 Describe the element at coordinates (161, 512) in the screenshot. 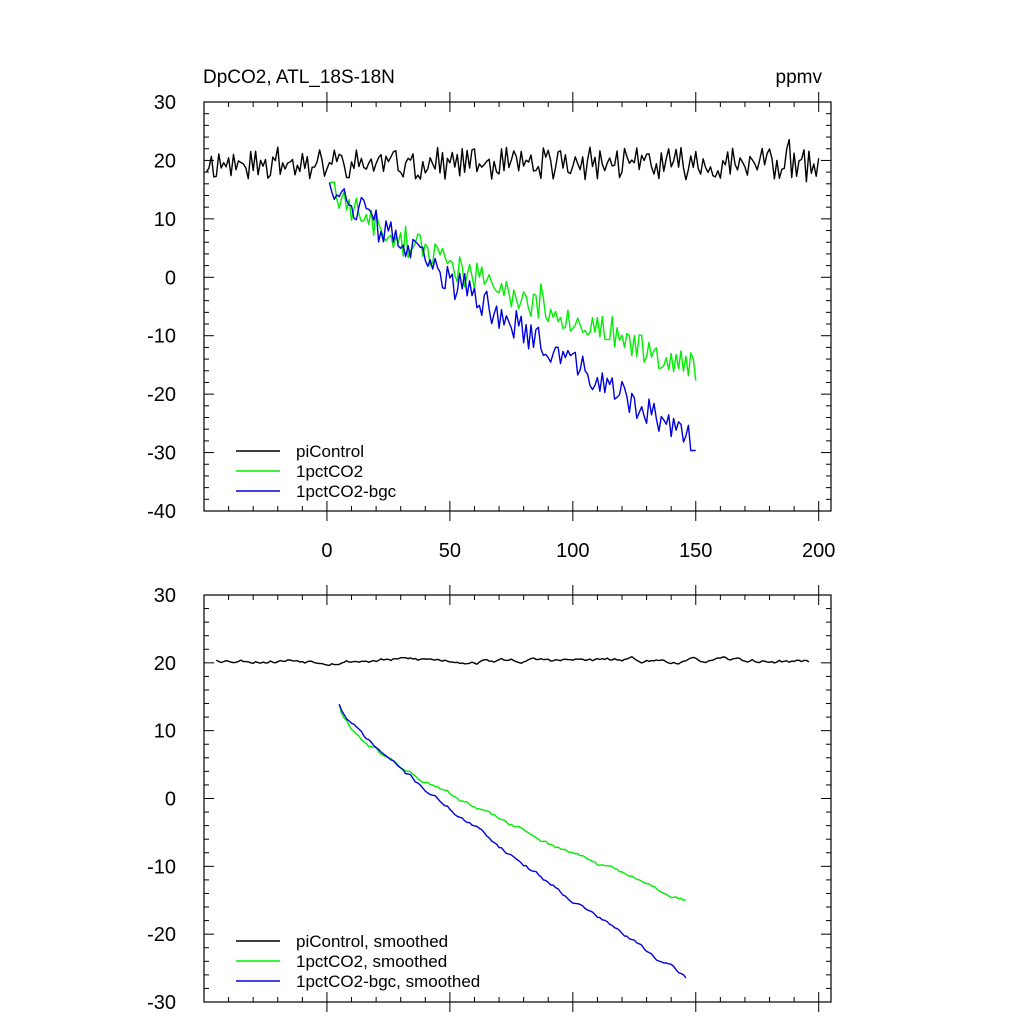

I see `y-tick-label: -40` at that location.